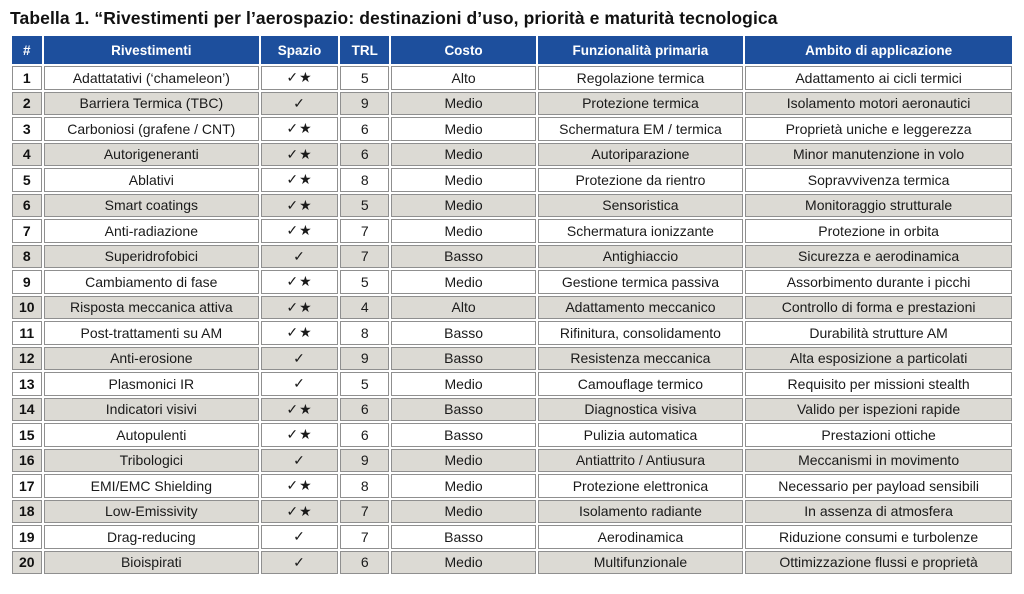 The width and height of the screenshot is (1024, 594). Describe the element at coordinates (878, 562) in the screenshot. I see `ambito-cell: Ottimizzazione flussi e proprietà` at that location.